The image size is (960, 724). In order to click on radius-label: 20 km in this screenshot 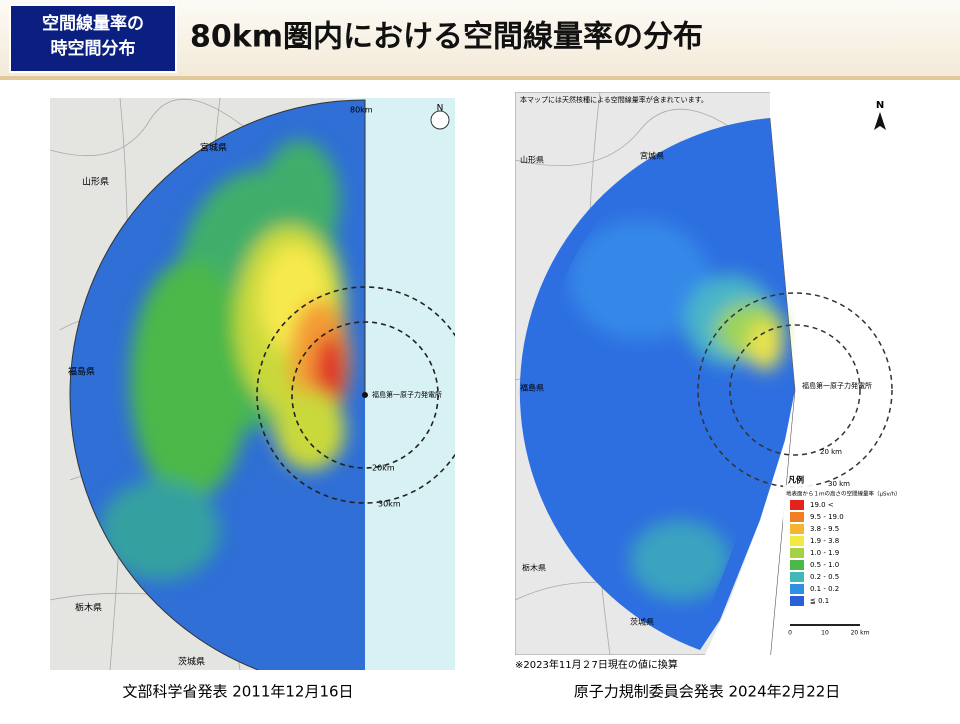, I will do `click(831, 452)`.